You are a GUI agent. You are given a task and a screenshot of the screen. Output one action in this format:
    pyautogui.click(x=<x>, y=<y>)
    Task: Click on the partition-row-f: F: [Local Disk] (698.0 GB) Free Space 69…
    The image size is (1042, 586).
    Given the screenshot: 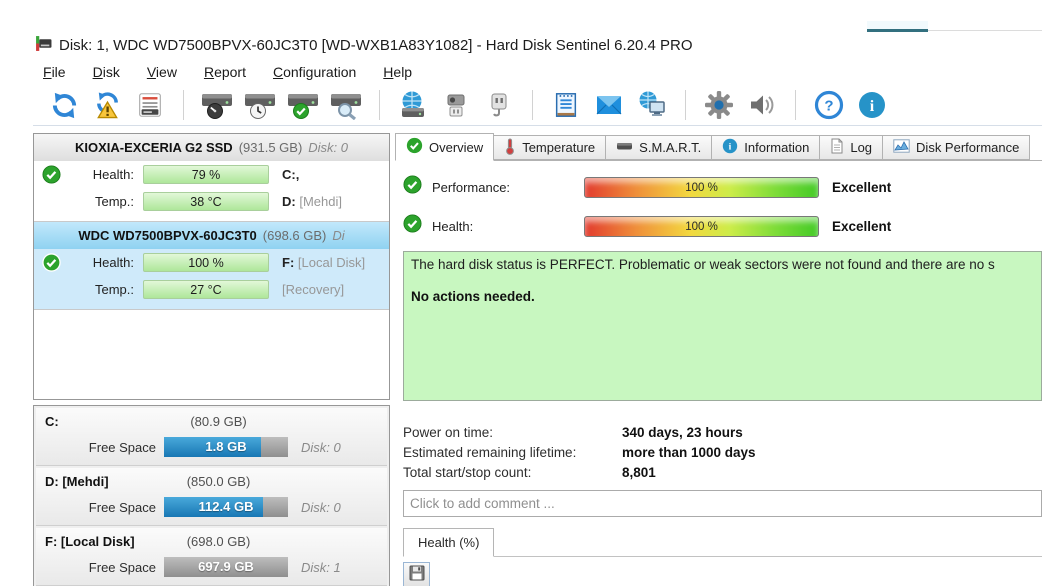 What is the action you would take?
    pyautogui.click(x=211, y=557)
    